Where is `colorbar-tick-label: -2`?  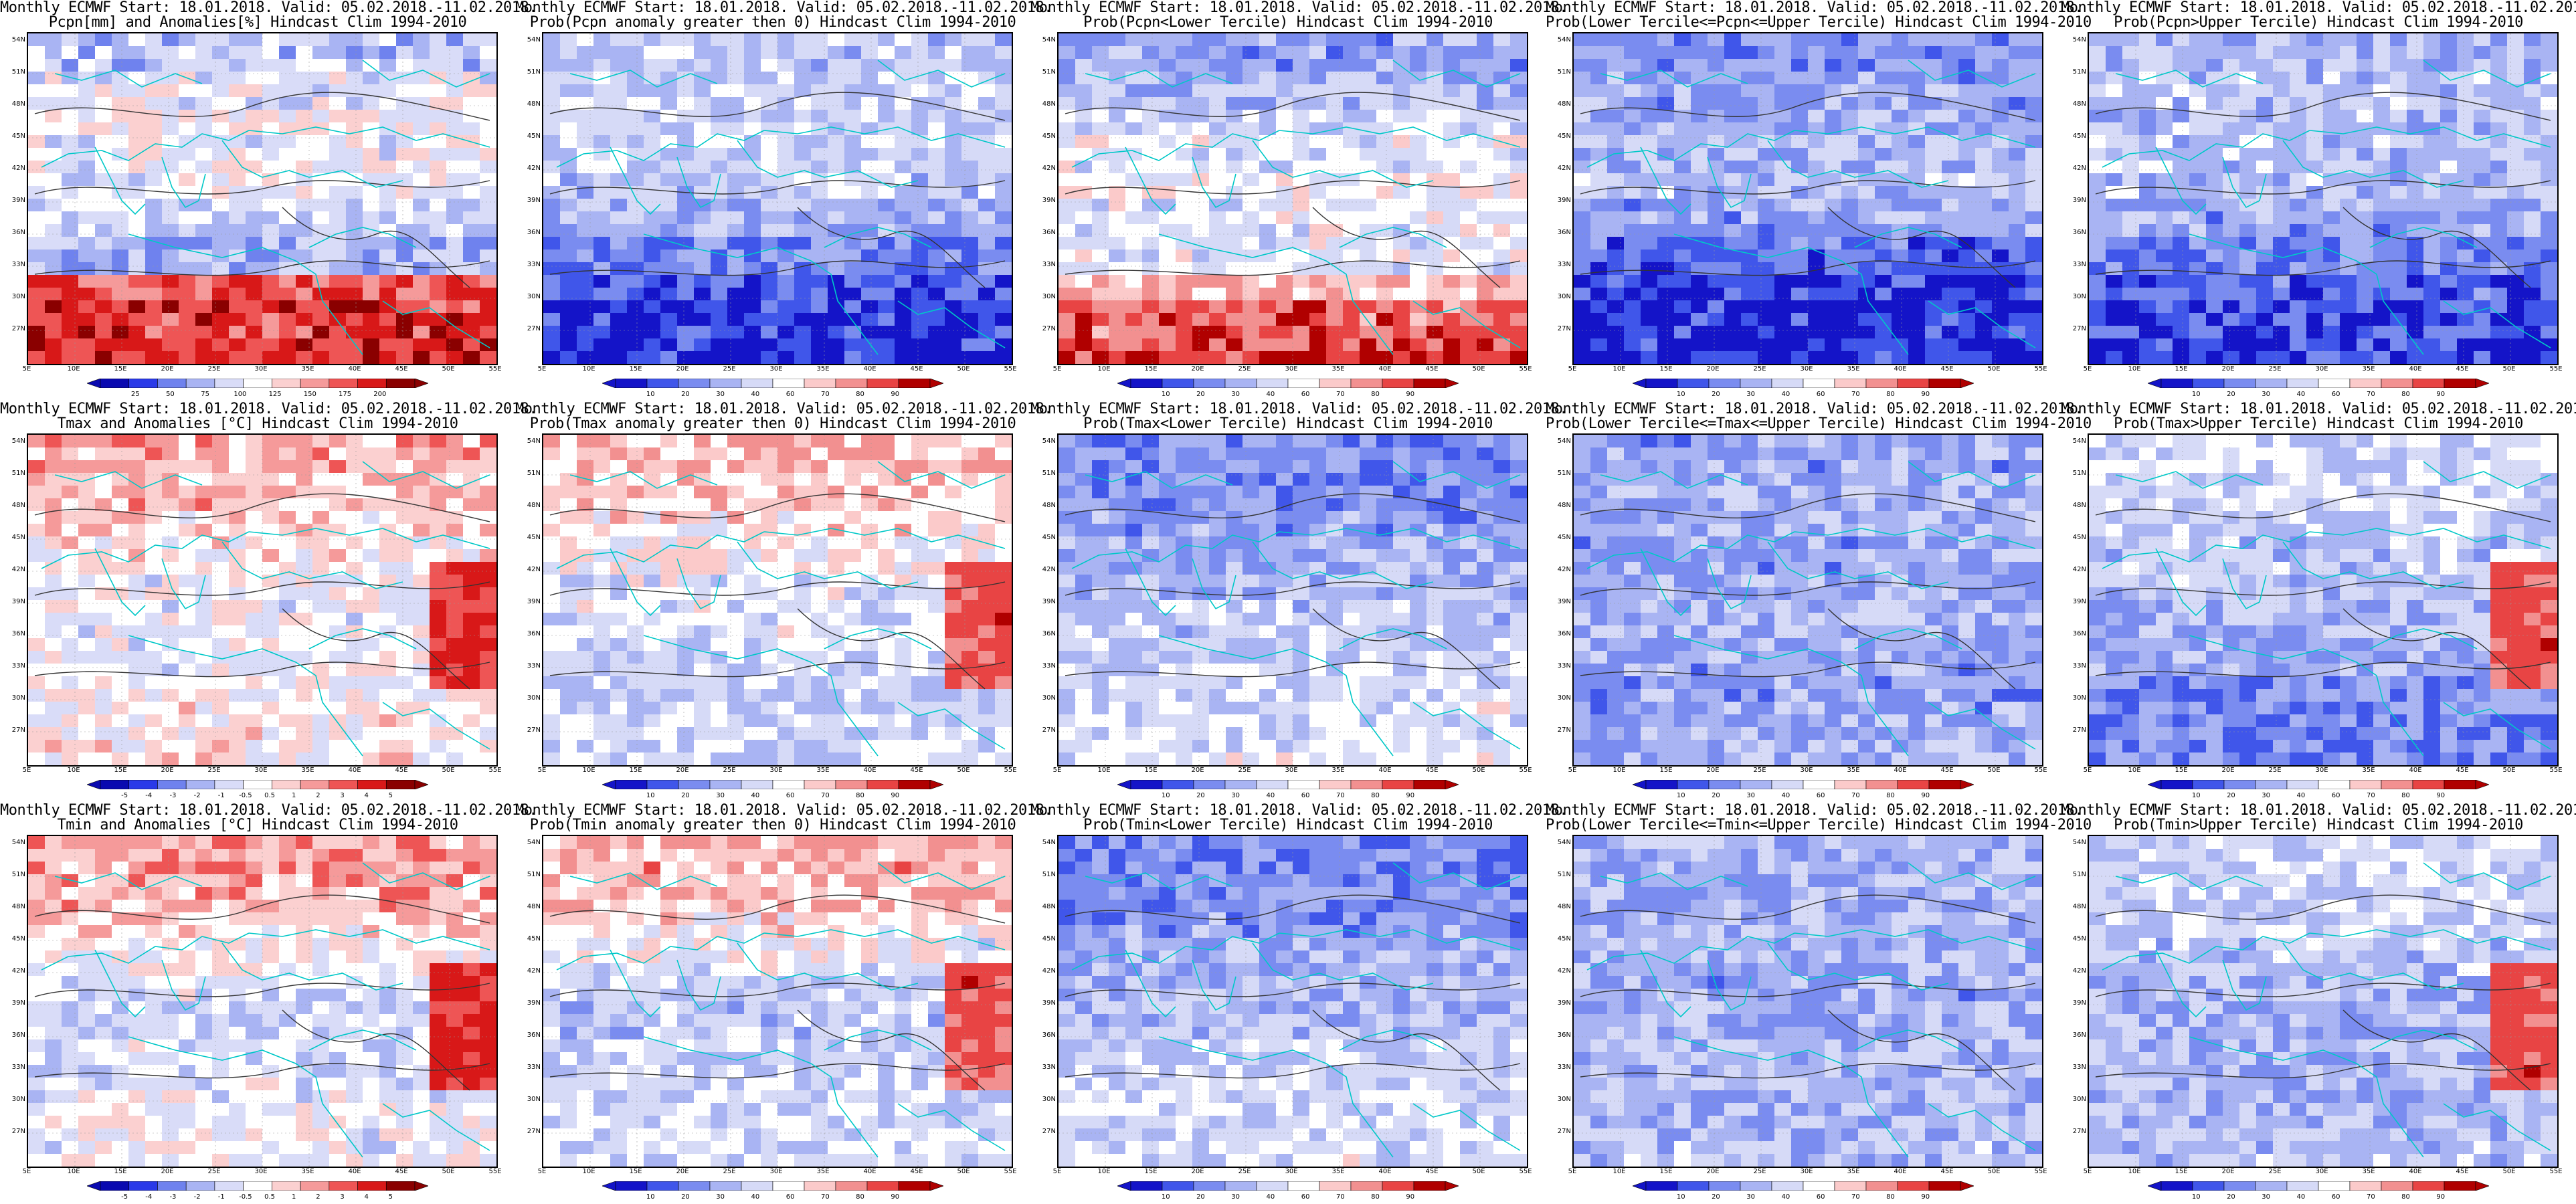 colorbar-tick-label: -2 is located at coordinates (197, 795).